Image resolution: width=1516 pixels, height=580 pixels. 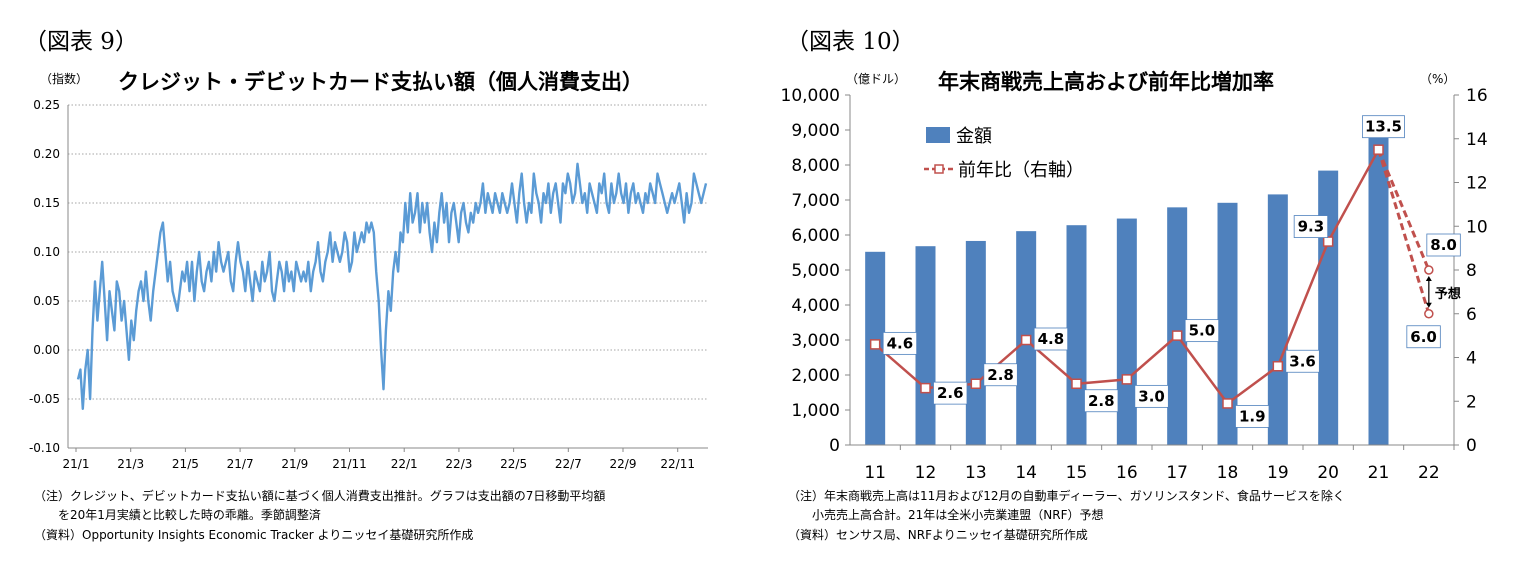 What do you see at coordinates (1026, 473) in the screenshot?
I see `right-x-tick-label: 14` at bounding box center [1026, 473].